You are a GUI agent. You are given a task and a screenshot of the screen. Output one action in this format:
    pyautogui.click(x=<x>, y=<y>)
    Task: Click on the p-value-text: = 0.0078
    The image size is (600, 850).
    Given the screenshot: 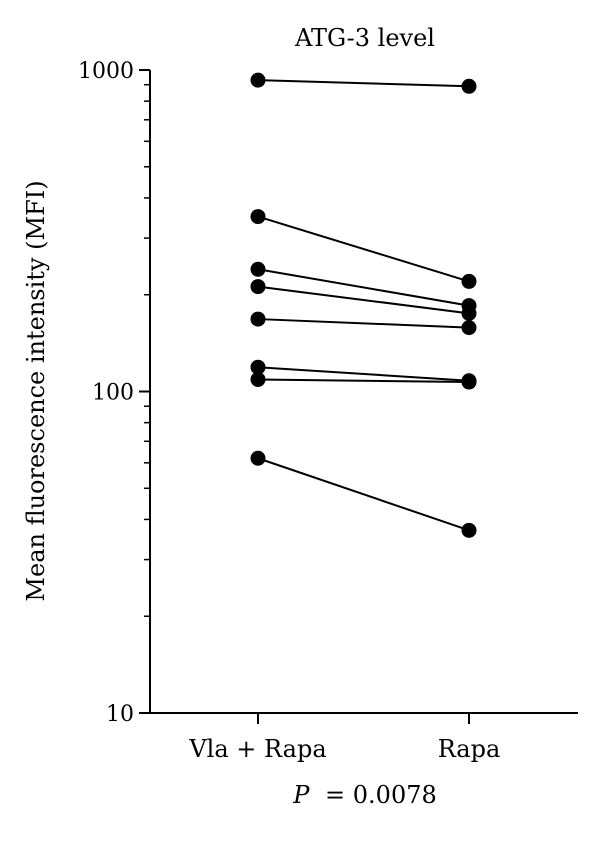 What is the action you would take?
    pyautogui.click(x=381, y=795)
    